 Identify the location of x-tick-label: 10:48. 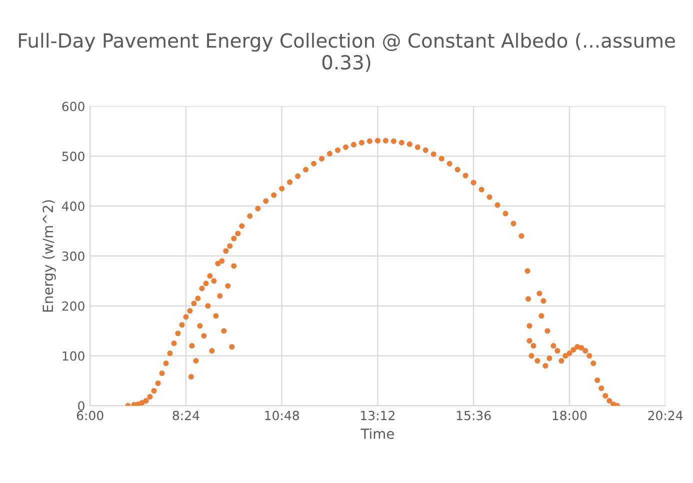
(282, 415).